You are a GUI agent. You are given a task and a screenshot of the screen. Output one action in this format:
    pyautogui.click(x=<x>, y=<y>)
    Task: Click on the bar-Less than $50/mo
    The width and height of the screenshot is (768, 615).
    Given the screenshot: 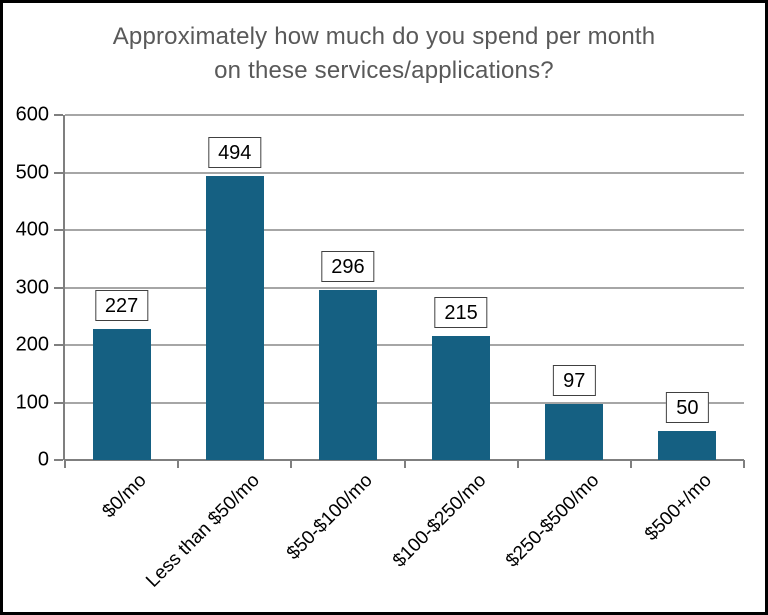 What is the action you would take?
    pyautogui.click(x=234, y=317)
    